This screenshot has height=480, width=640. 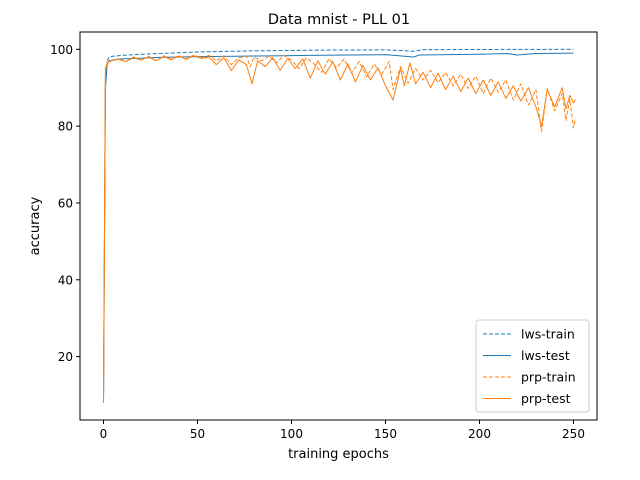 What do you see at coordinates (479, 434) in the screenshot?
I see `x-tick-label: 200` at bounding box center [479, 434].